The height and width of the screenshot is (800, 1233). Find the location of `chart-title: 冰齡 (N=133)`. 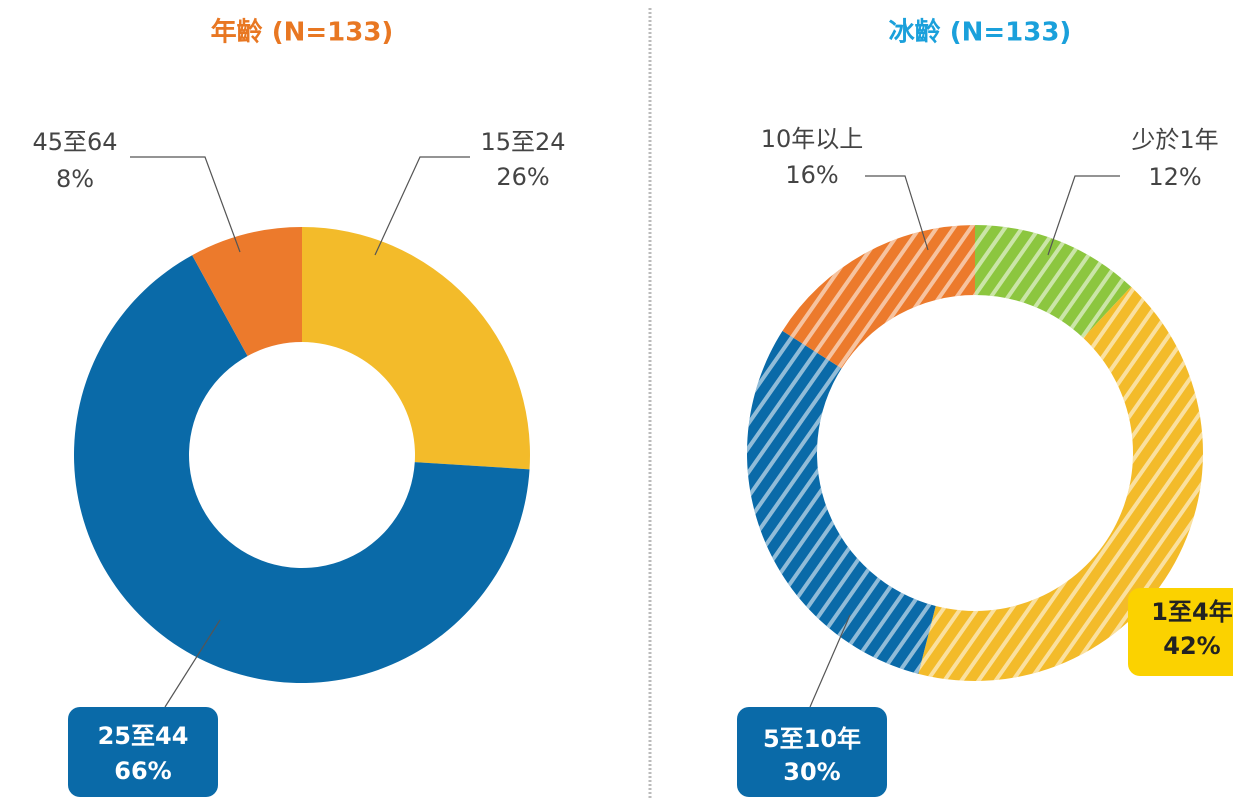

chart-title: 冰齡 (N=133) is located at coordinates (980, 33).